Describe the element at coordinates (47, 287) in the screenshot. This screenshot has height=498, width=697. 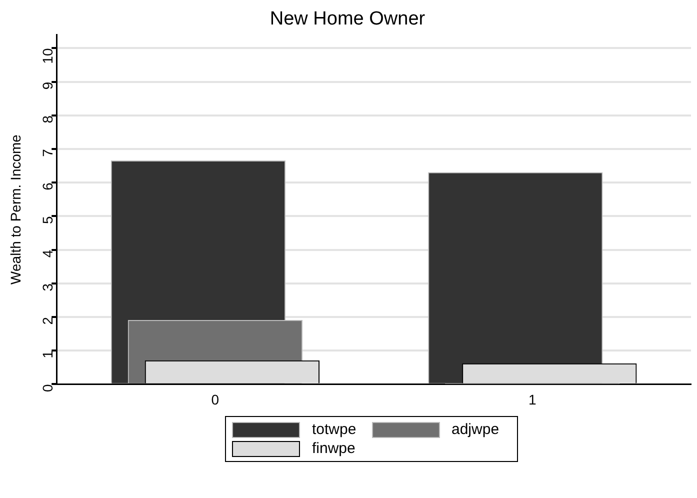
I see `y-tick-label: 3` at that location.